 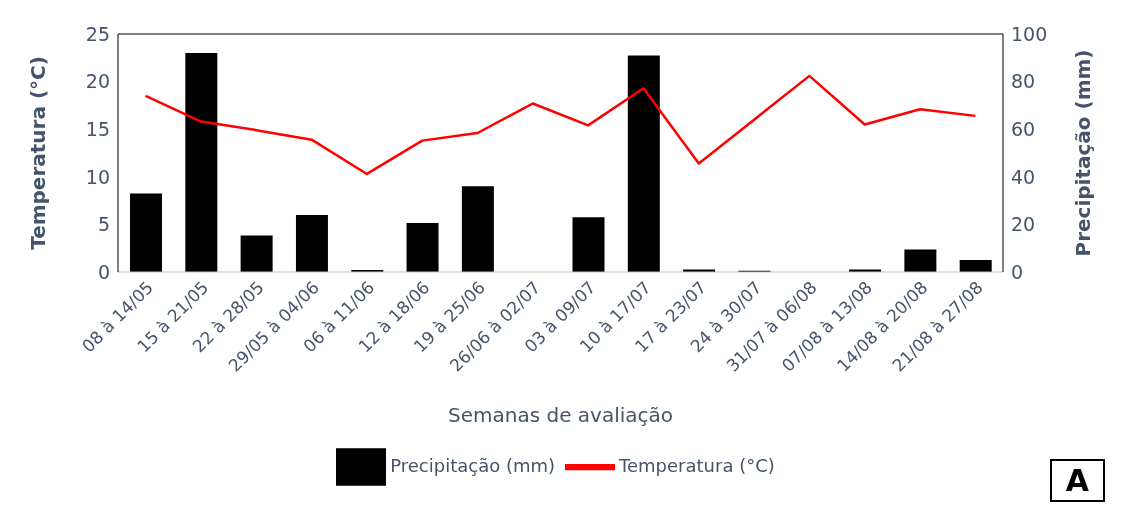 I want to click on y2-tick-label: 20, so click(x=1023, y=224).